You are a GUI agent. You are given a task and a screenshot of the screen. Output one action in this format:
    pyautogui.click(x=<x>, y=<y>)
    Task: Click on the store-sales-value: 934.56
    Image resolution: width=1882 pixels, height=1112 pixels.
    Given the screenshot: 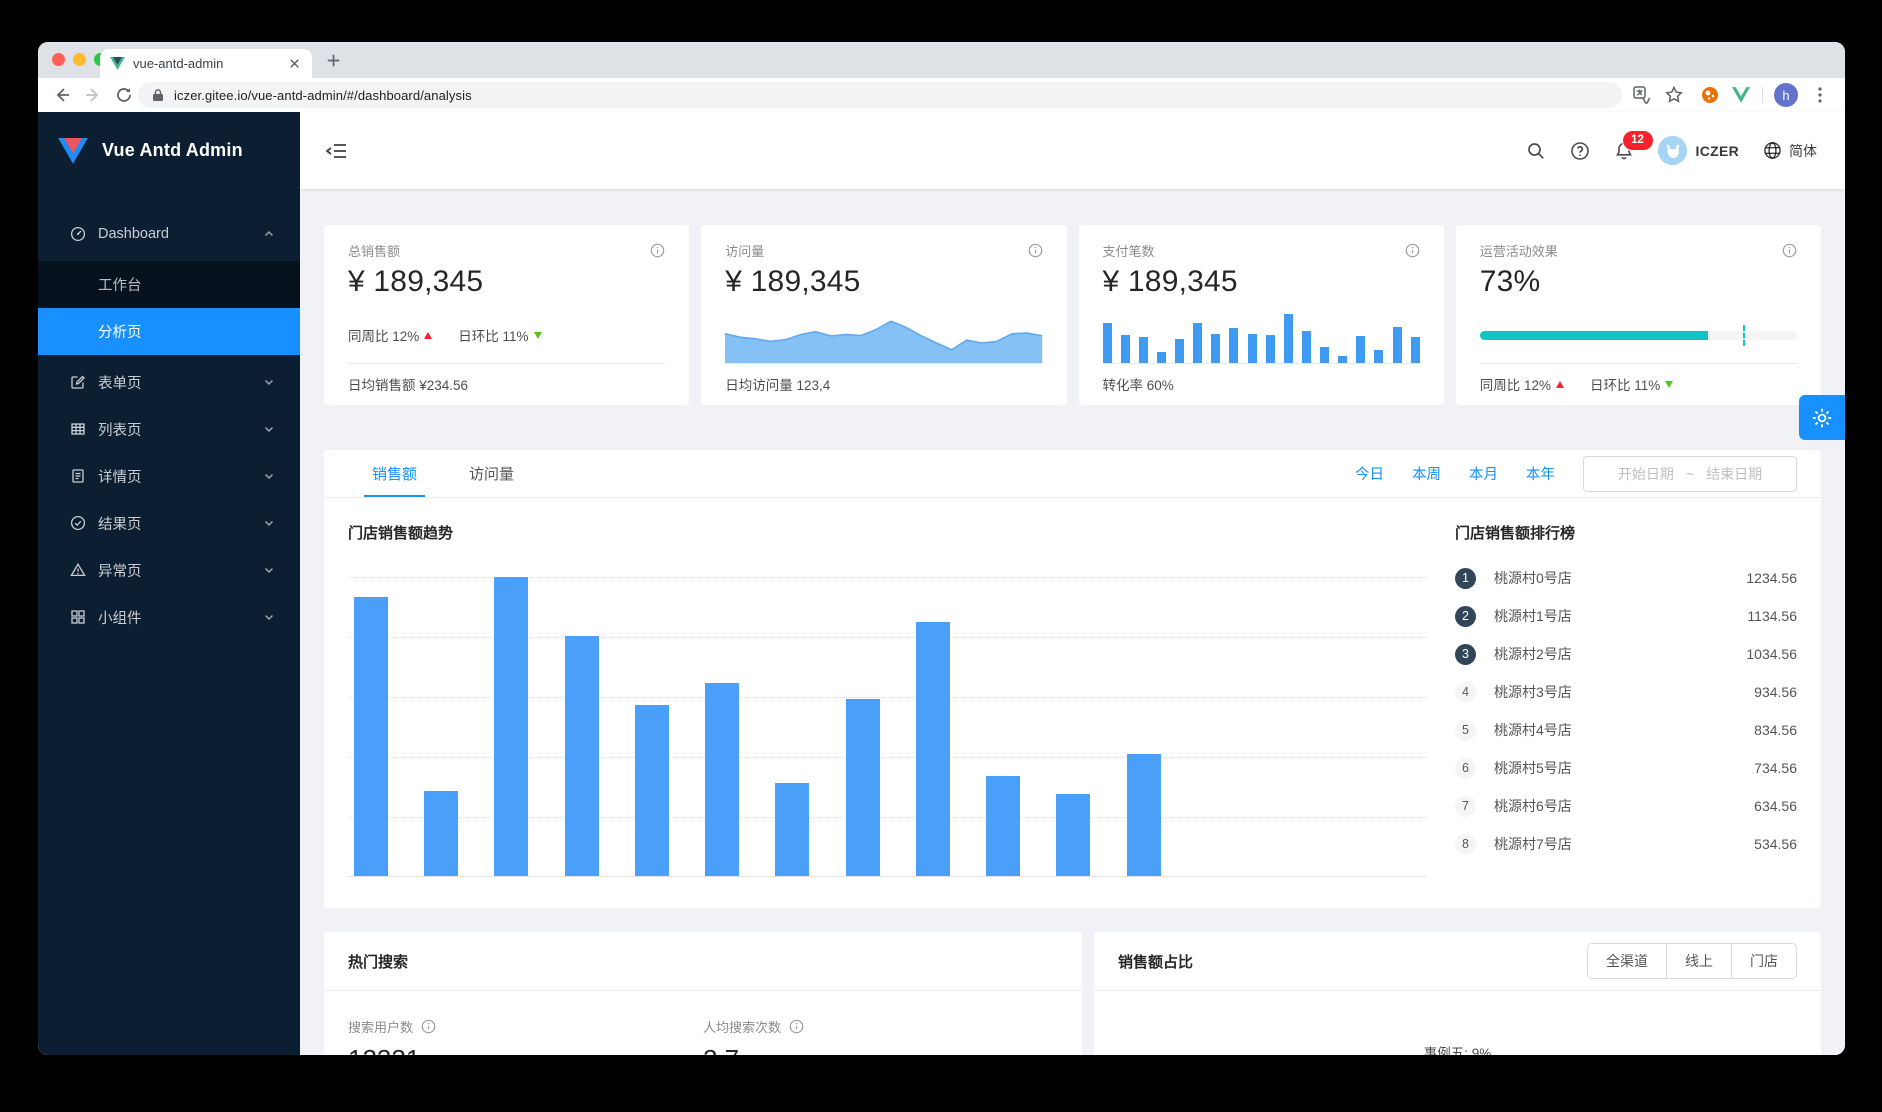 What is the action you would take?
    pyautogui.click(x=1775, y=692)
    